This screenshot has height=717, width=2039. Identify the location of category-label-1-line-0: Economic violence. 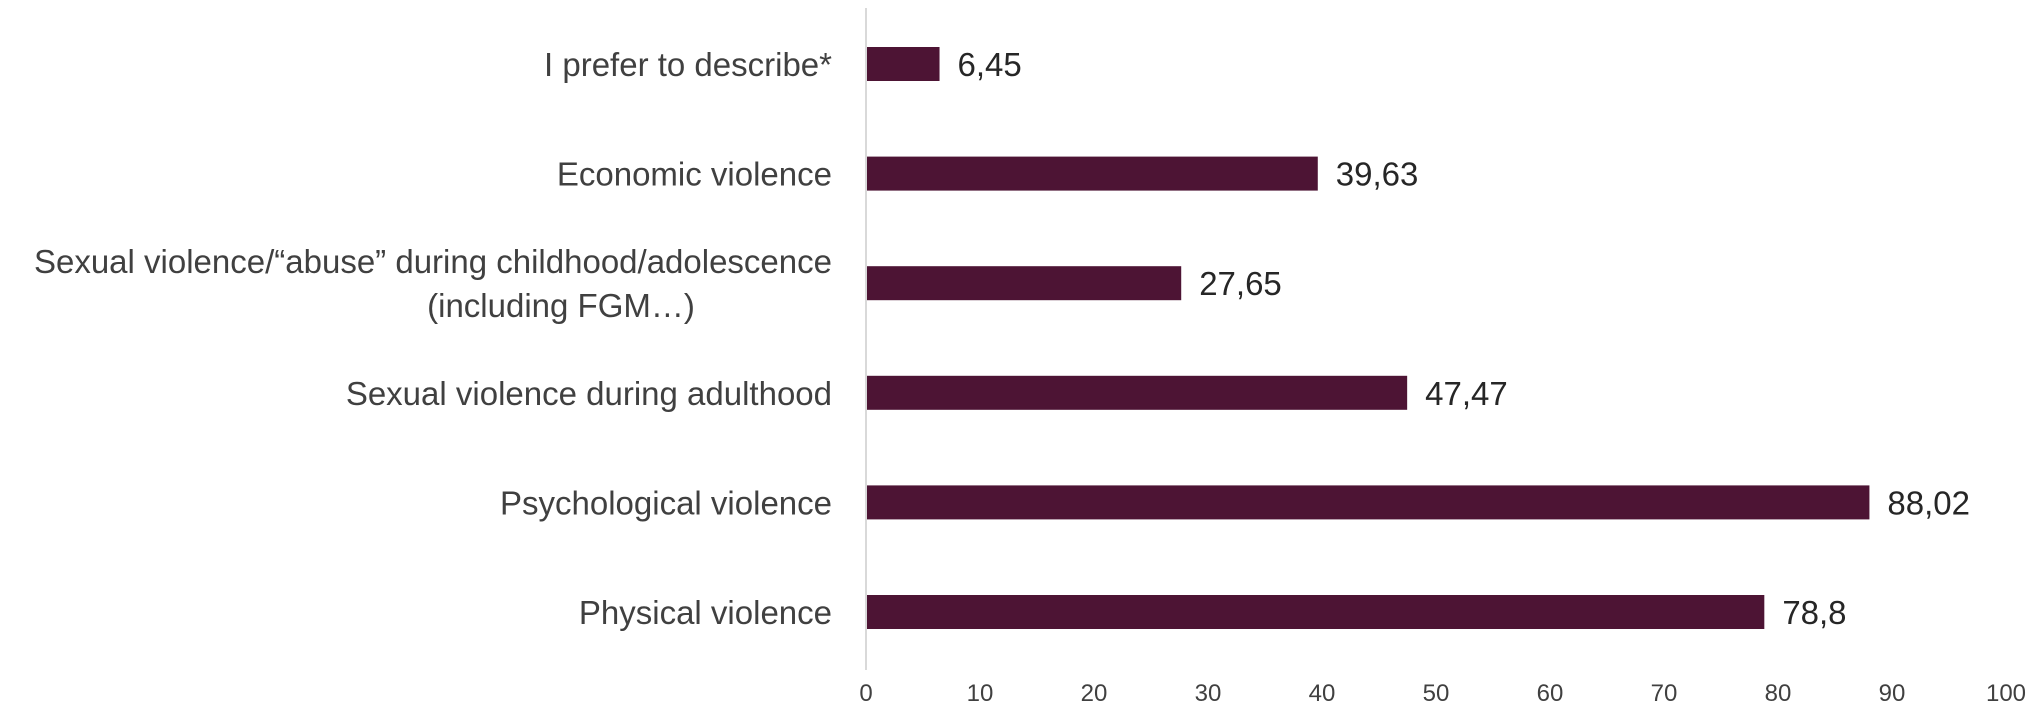
(694, 174).